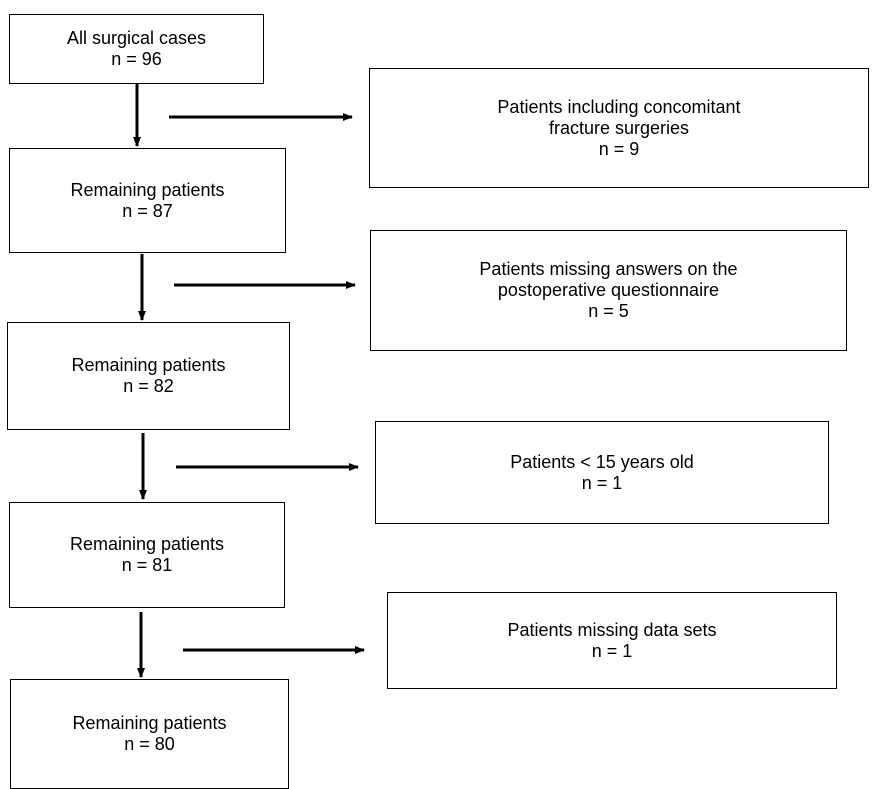 This screenshot has height=789, width=872. I want to click on exclusion-line-1: Patients missing answers on the, so click(608, 269).